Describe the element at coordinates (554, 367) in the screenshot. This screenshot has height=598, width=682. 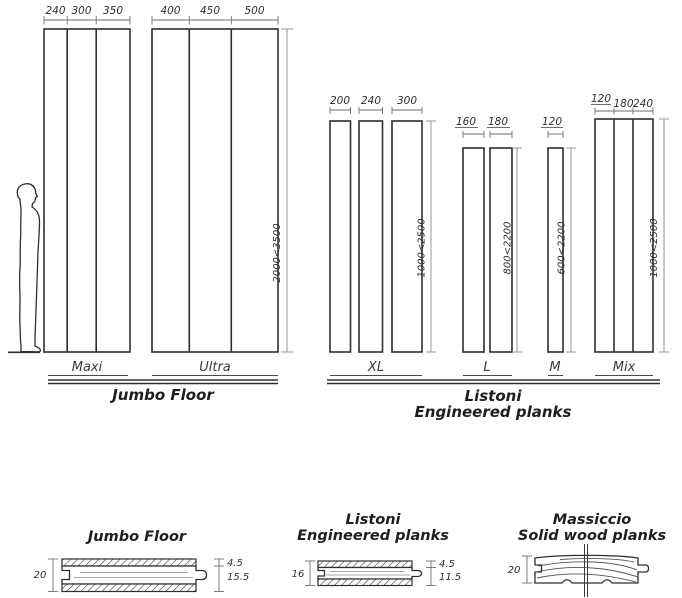
I see `m-label: M` at that location.